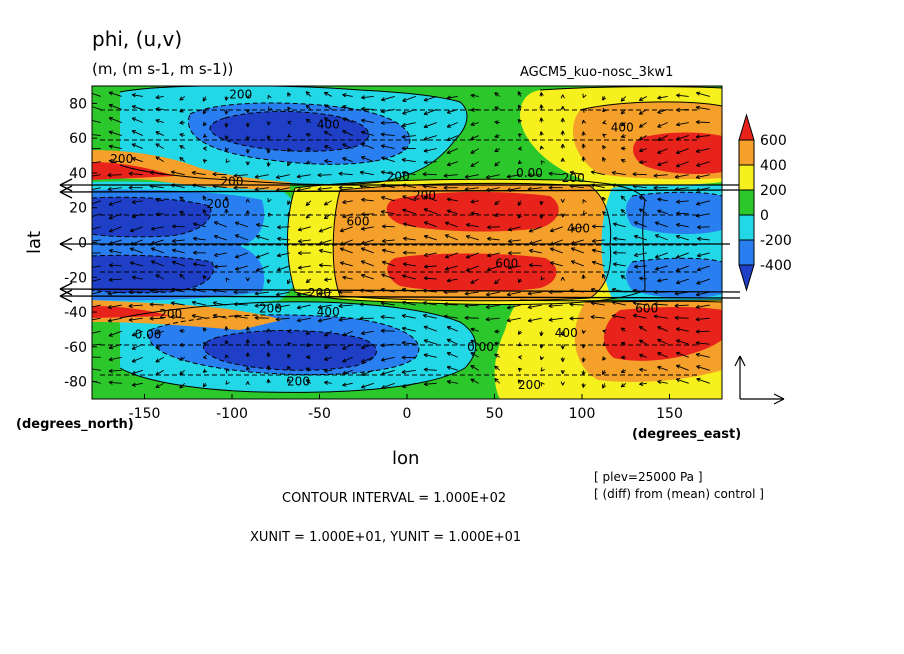 This screenshot has width=904, height=654. I want to click on colorbar-bin-bottom, so click(746, 278).